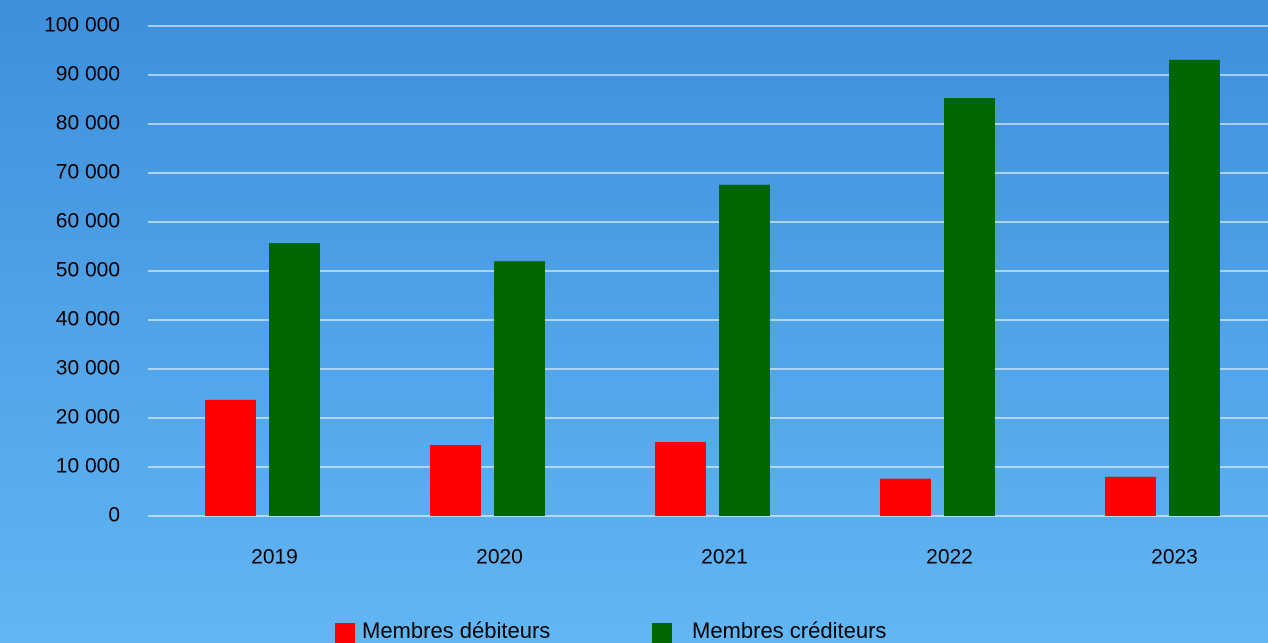 The height and width of the screenshot is (643, 1268). Describe the element at coordinates (88, 123) in the screenshot. I see `y-tick-label: 80 000` at that location.